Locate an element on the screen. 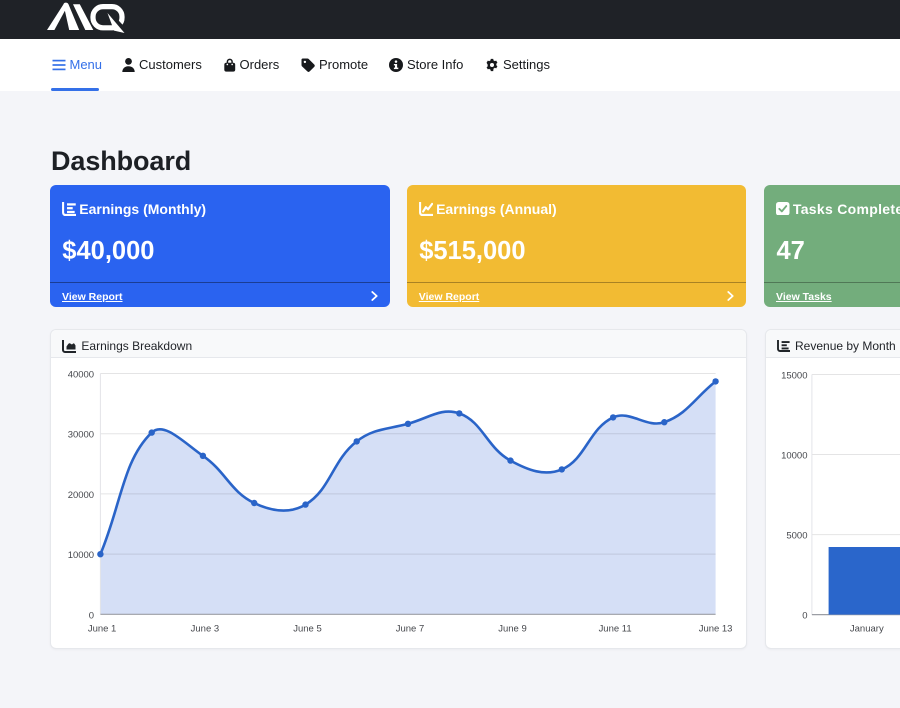 This screenshot has width=900, height=708. svg-text: 40000 is located at coordinates (81, 375).